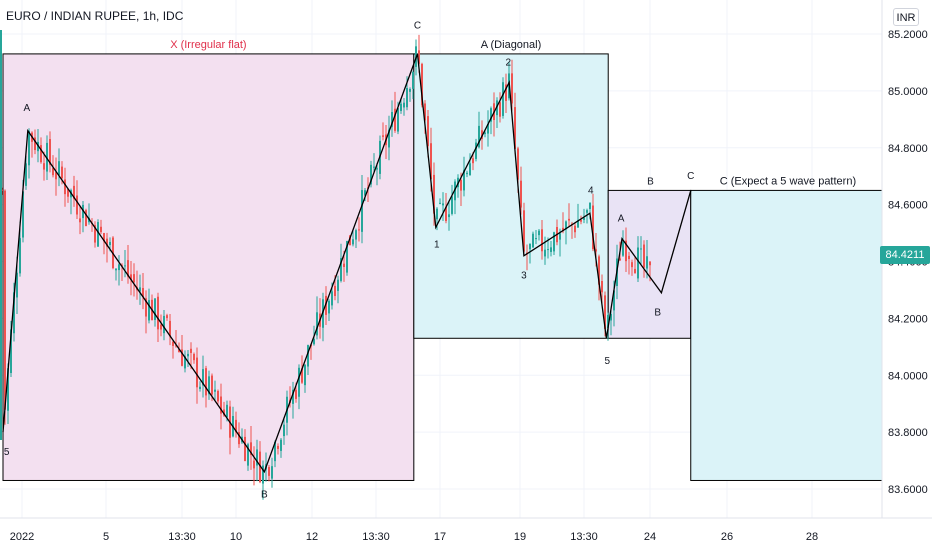 This screenshot has width=932, height=555. I want to click on wave-label: 5, so click(608, 361).